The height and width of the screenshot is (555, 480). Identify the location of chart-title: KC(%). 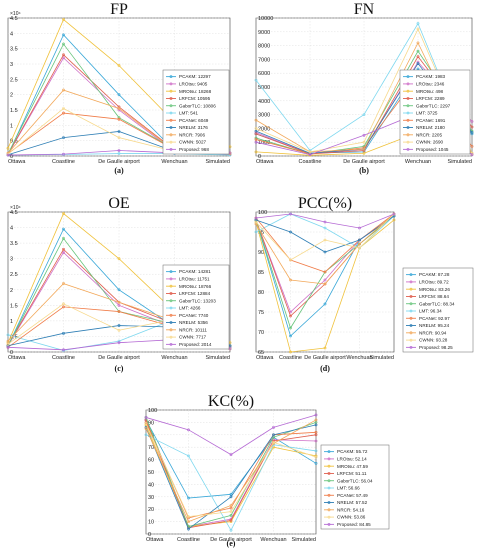
(231, 401).